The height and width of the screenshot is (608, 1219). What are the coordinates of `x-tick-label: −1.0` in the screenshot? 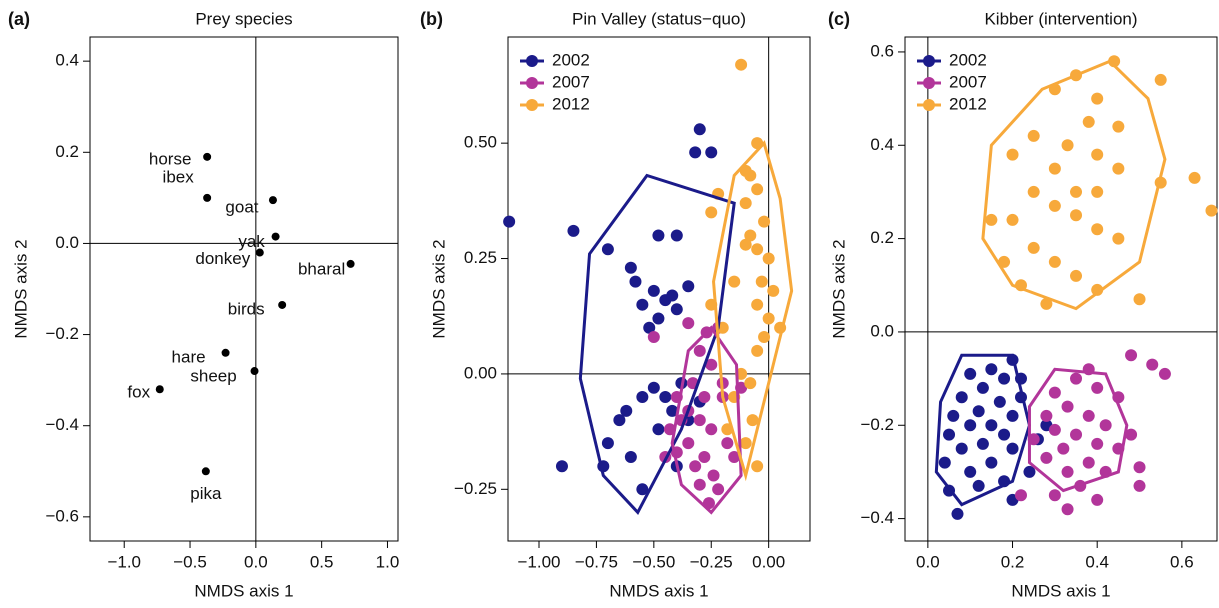 It's located at (124, 561).